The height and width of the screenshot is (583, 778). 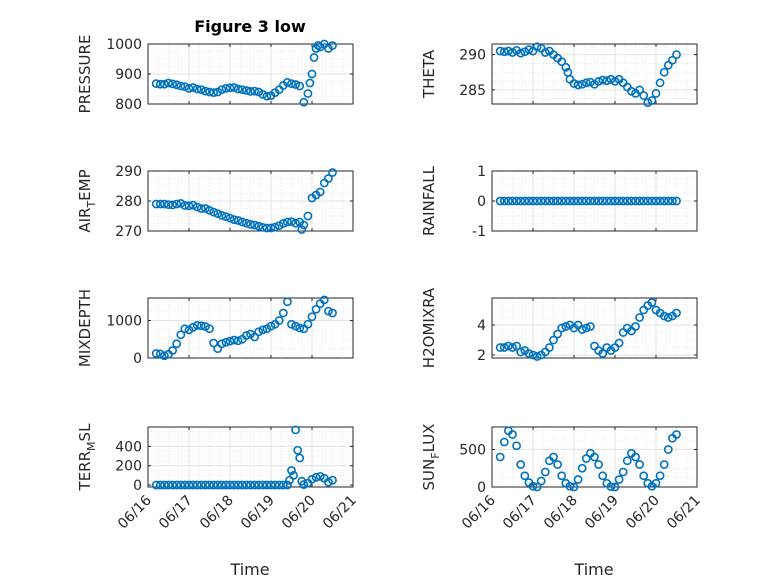 What do you see at coordinates (85, 74) in the screenshot?
I see `y-axis-label: PRESSURE` at bounding box center [85, 74].